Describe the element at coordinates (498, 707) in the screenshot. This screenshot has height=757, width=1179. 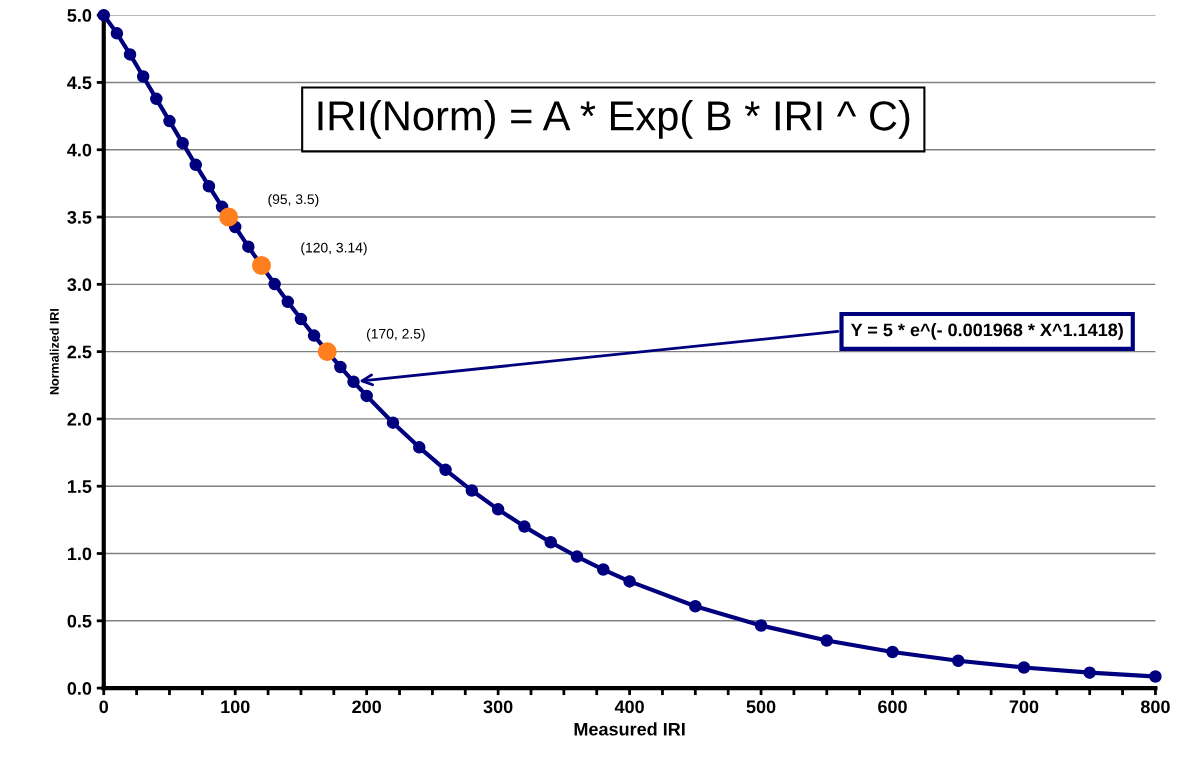
I see `x-tick-label: 300` at that location.